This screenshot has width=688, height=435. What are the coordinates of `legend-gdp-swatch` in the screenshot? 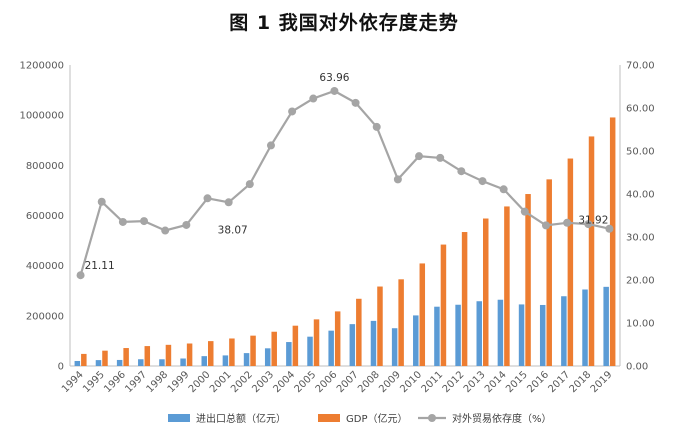 It's located at (329, 418).